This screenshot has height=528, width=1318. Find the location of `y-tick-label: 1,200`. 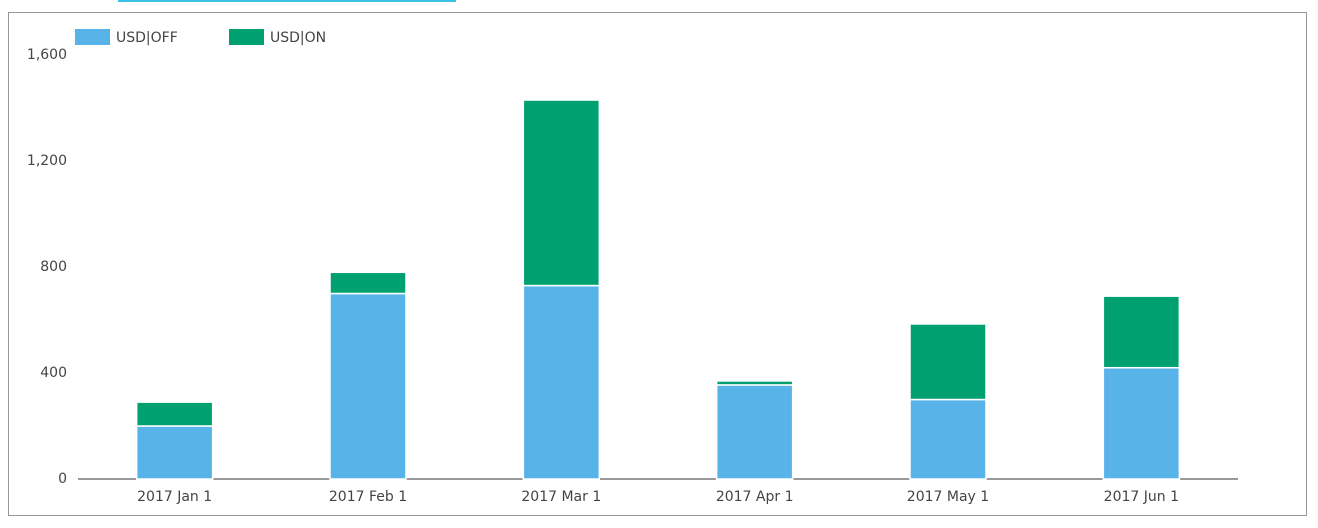

y-tick-label: 1,200 is located at coordinates (47, 161).